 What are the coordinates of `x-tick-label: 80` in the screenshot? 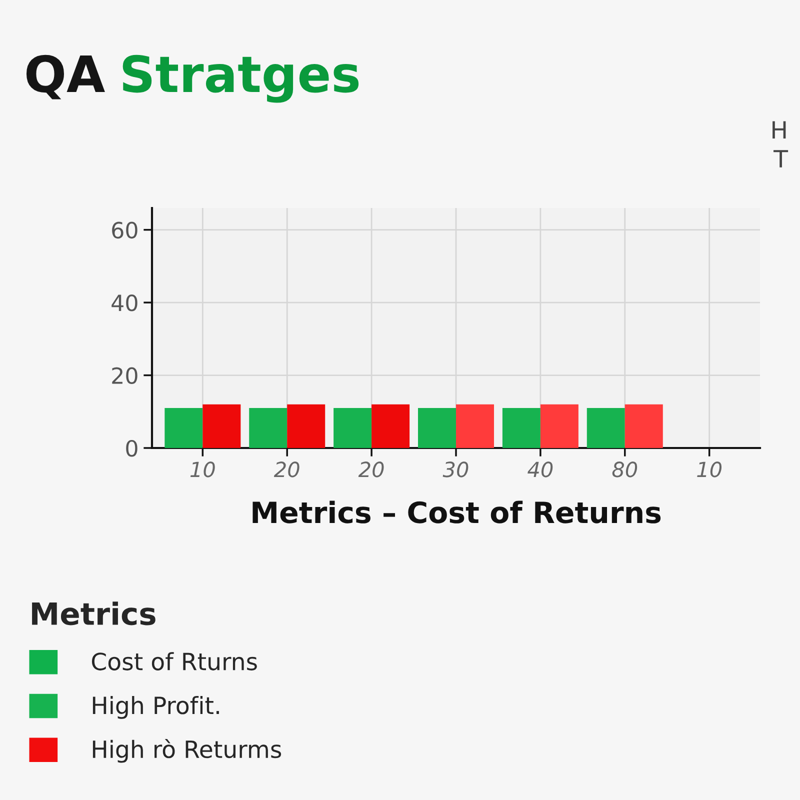 It's located at (625, 470).